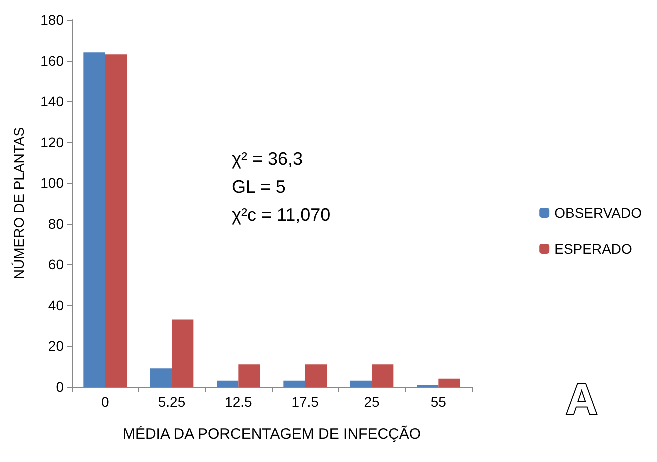 Image resolution: width=657 pixels, height=462 pixels. Describe the element at coordinates (19, 203) in the screenshot. I see `y-axis-title: NÚMERO DE PLANTAS` at that location.